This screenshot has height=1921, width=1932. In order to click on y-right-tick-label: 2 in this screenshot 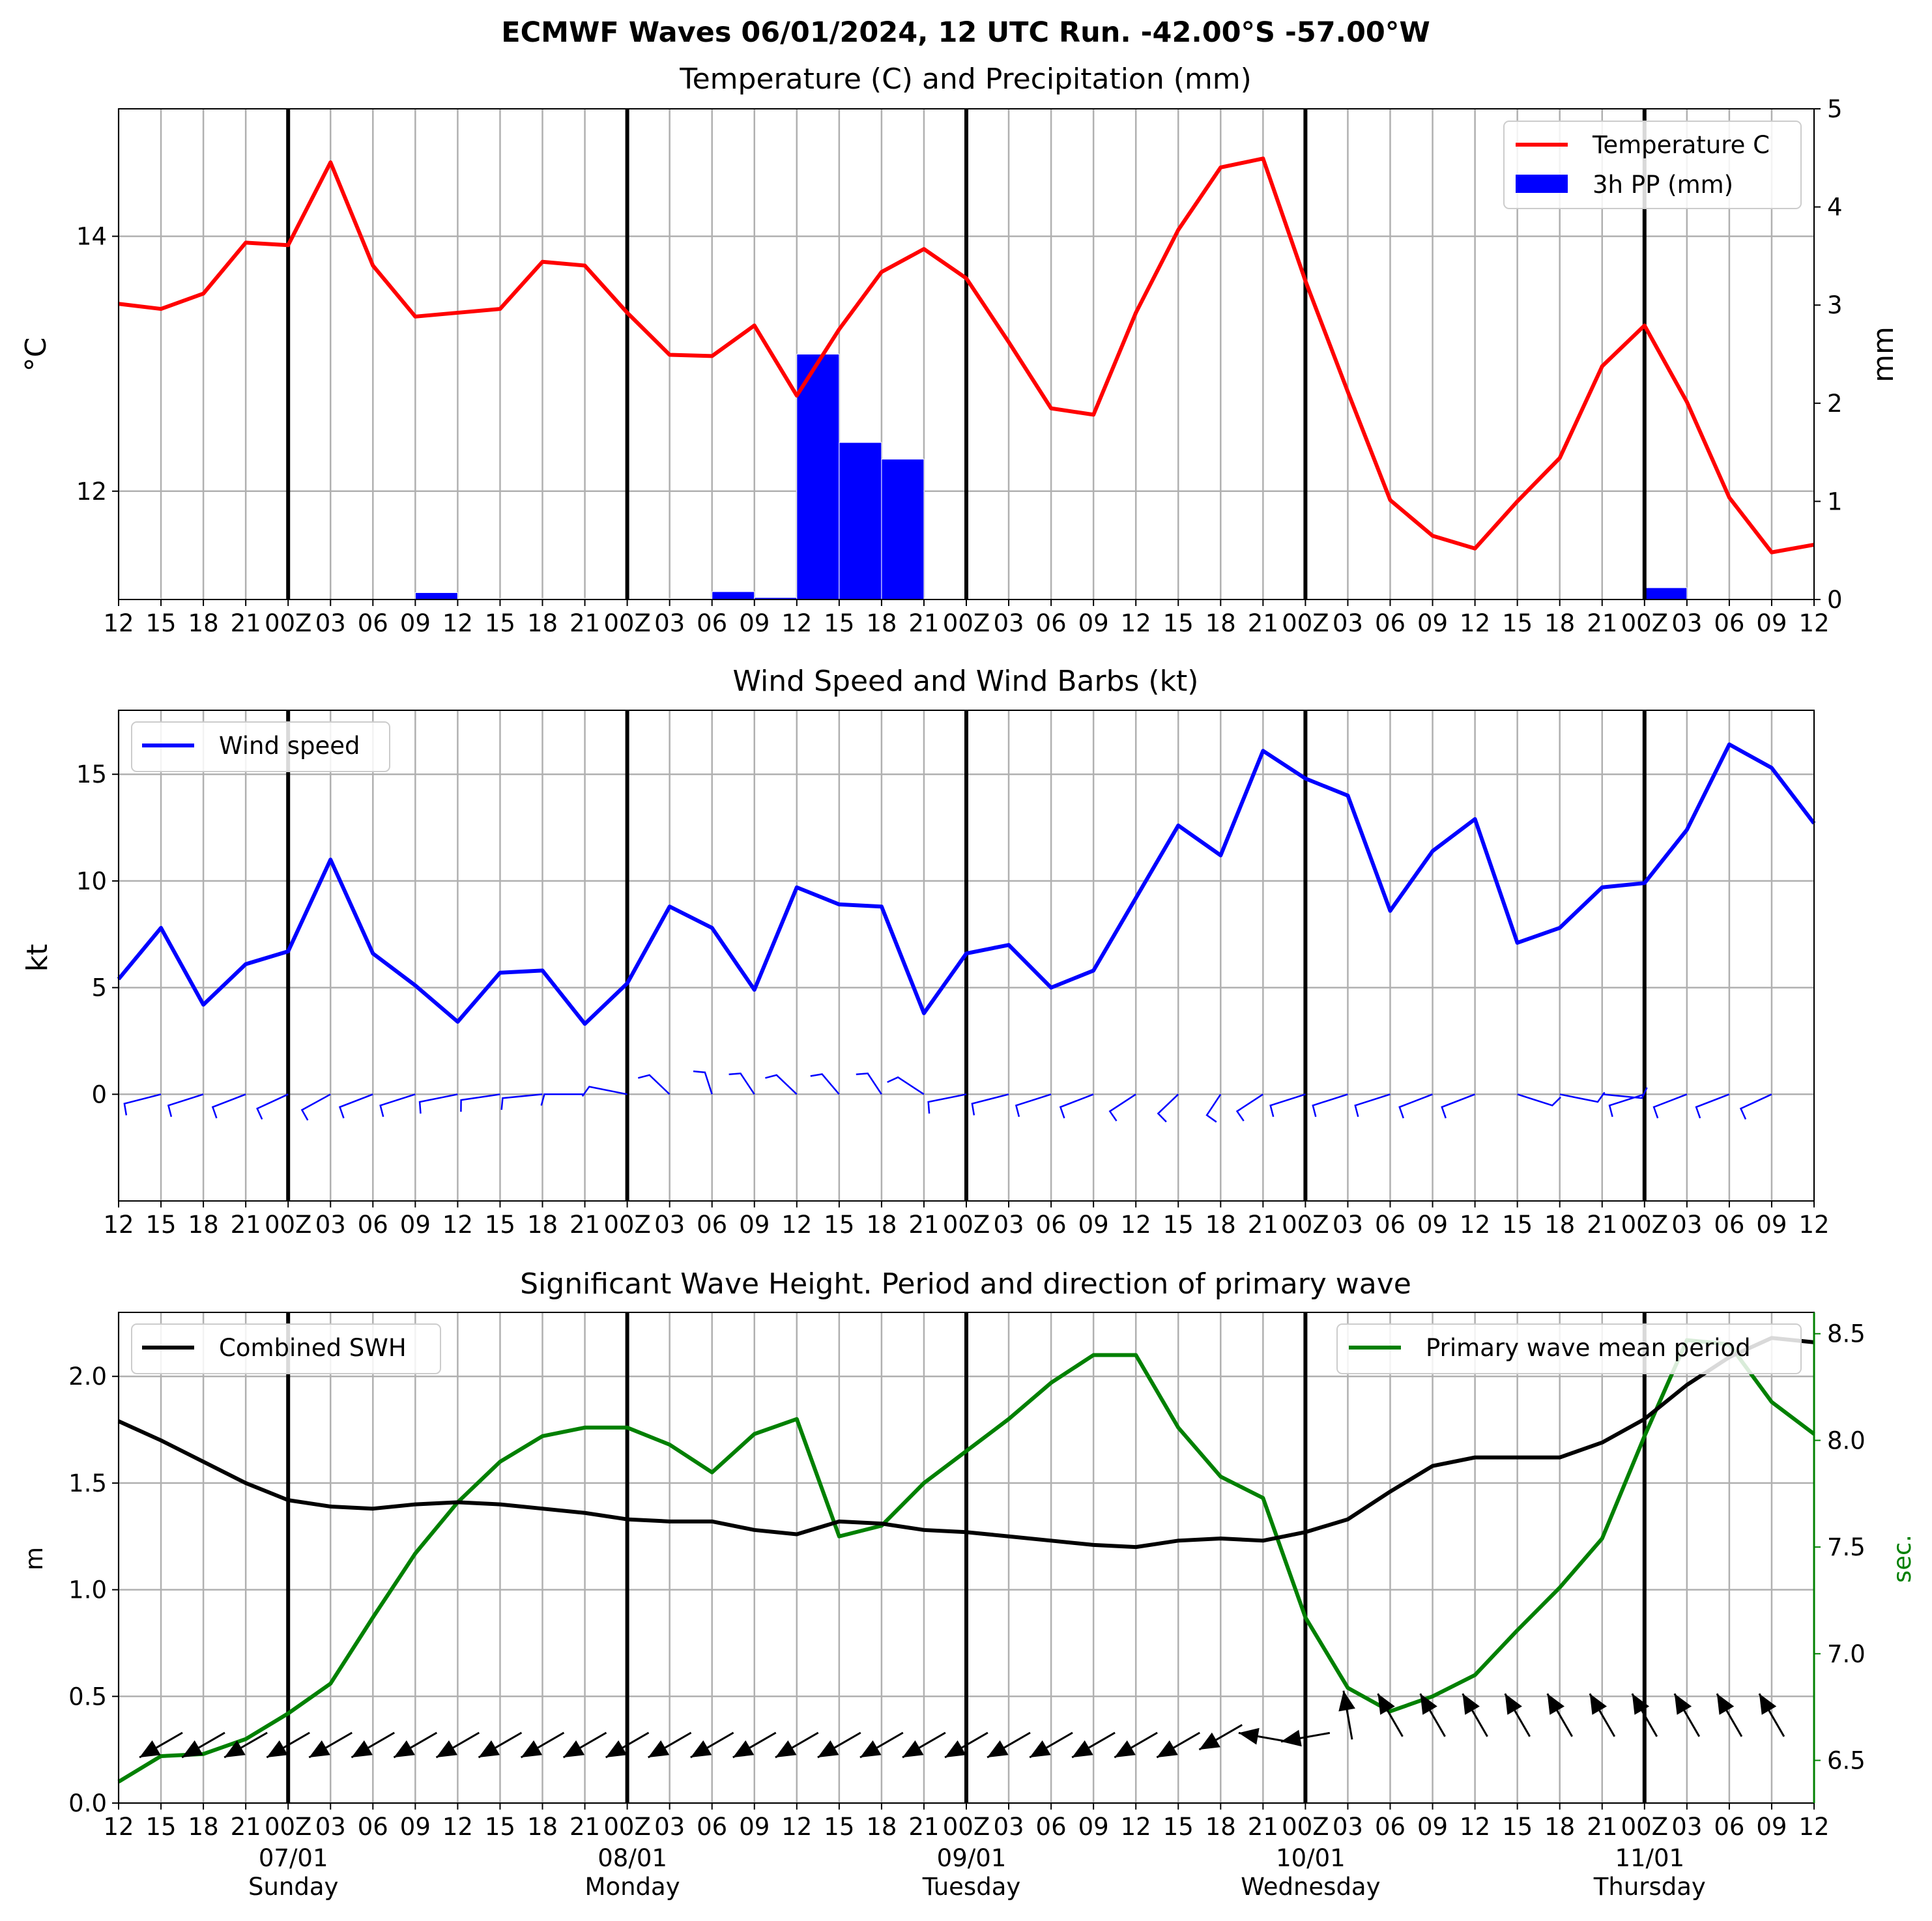, I will do `click(1835, 404)`.